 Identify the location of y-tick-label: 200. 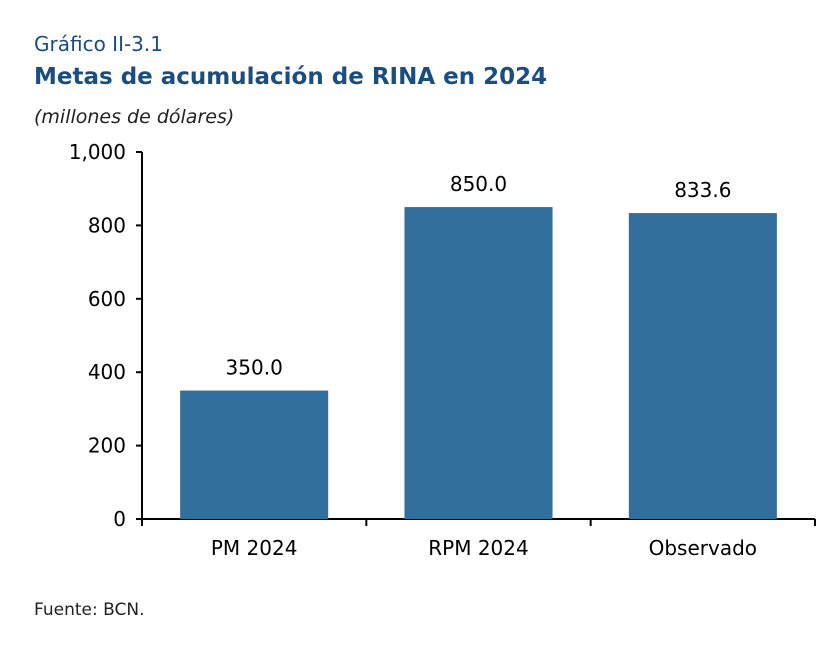
(107, 446).